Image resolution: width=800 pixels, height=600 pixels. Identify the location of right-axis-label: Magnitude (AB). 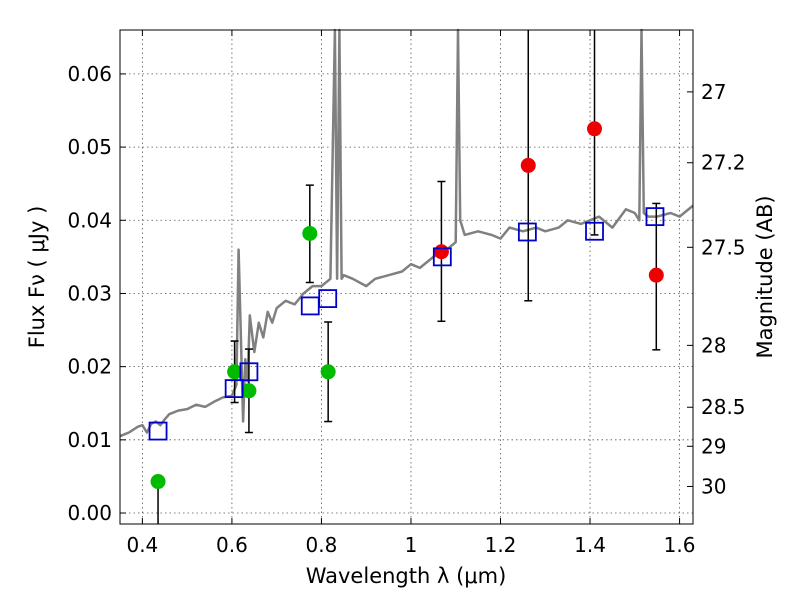
(765, 276).